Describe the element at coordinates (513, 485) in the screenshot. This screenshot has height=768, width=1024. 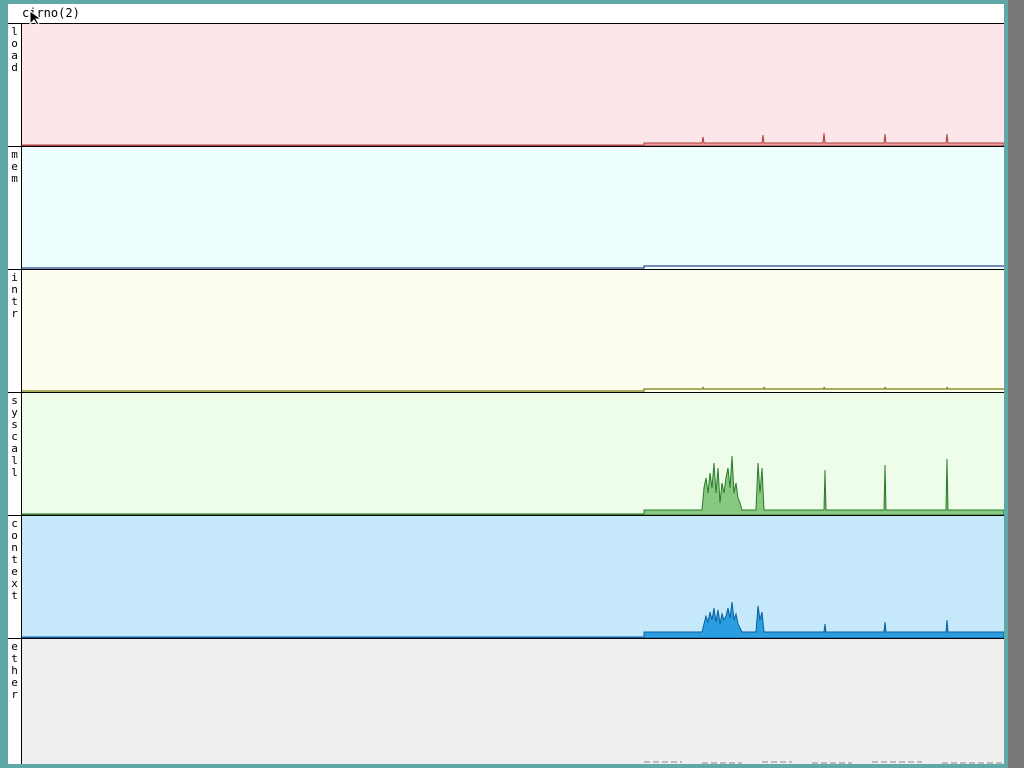
I see `syscall-graph` at that location.